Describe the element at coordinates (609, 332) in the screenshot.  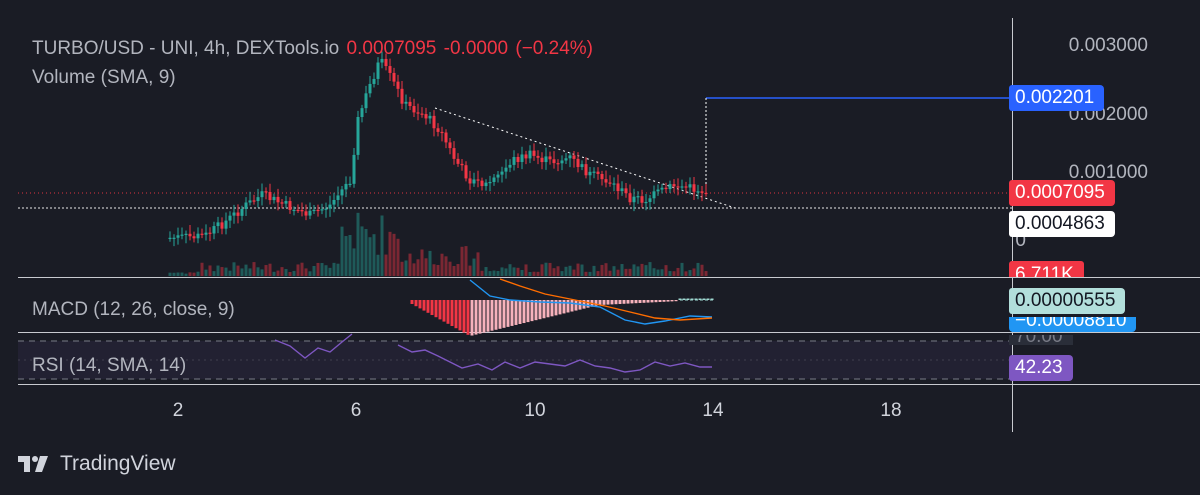
I see `pane-divider-macd-rsi` at that location.